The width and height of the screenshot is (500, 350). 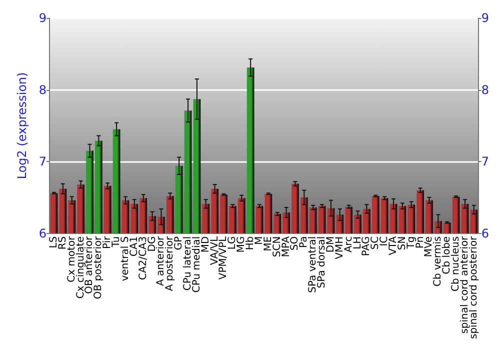 What do you see at coordinates (429, 247) in the screenshot?
I see `x-tick-label: MVe` at bounding box center [429, 247].